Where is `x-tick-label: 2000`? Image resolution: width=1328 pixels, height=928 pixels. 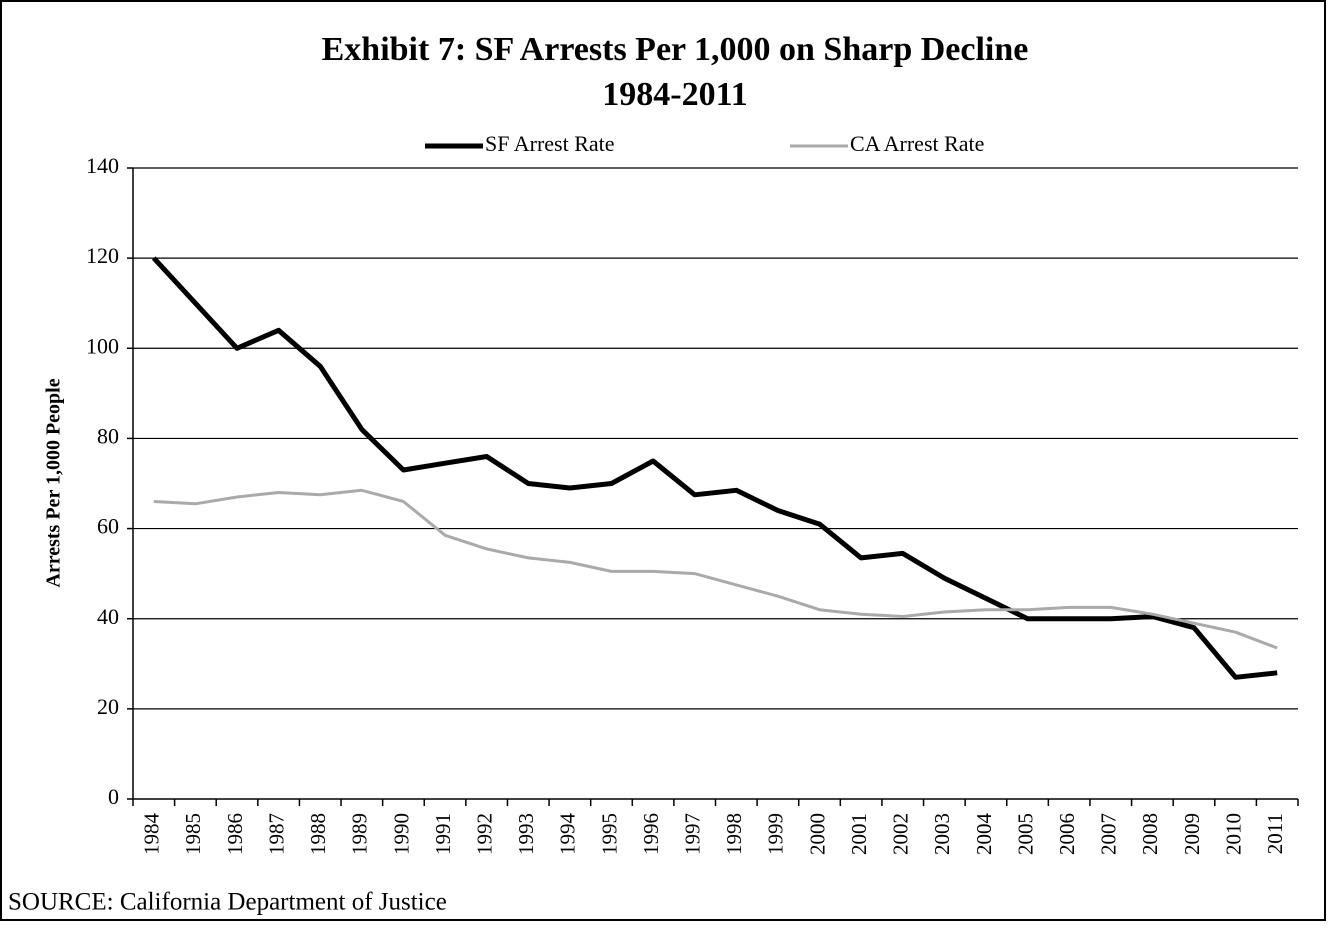
x-tick-label: 2000 is located at coordinates (817, 834).